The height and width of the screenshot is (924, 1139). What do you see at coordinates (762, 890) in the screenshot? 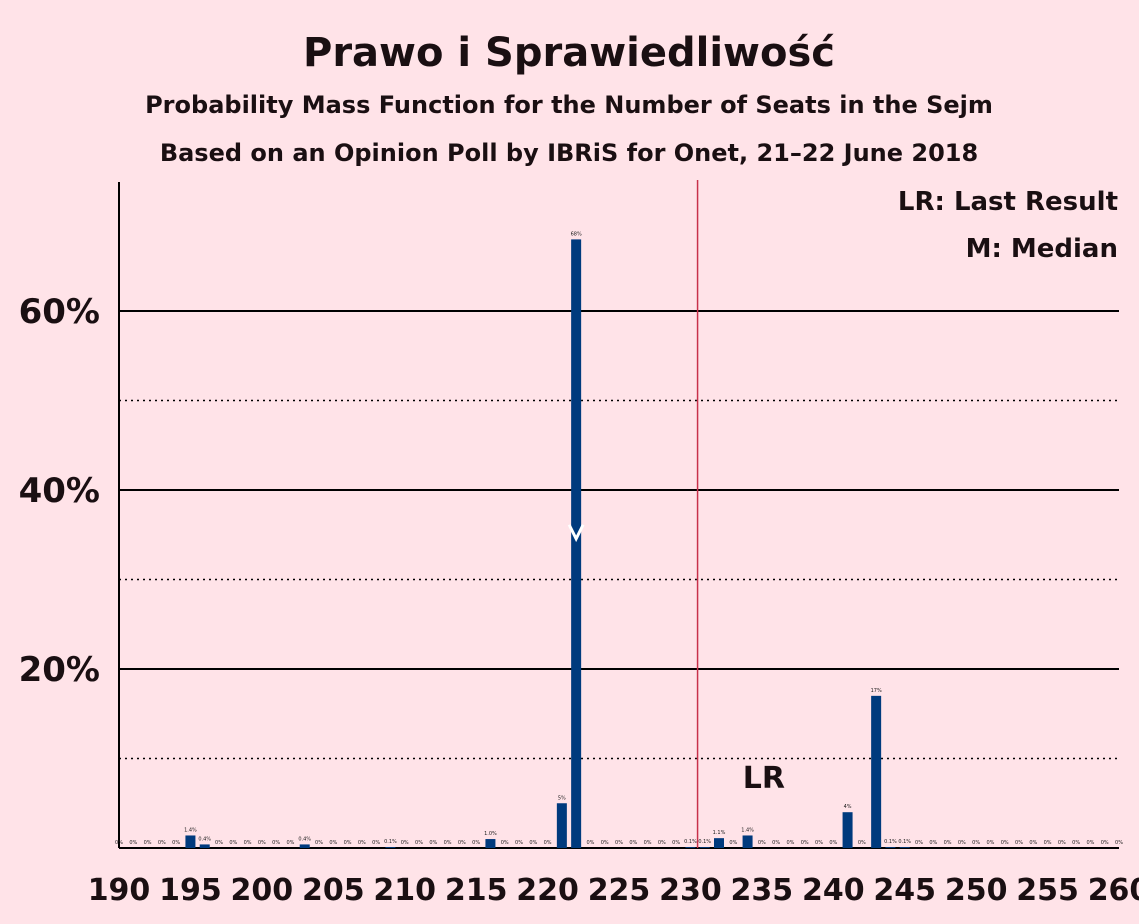
I see `x-tick-label-235: 235` at bounding box center [762, 890].